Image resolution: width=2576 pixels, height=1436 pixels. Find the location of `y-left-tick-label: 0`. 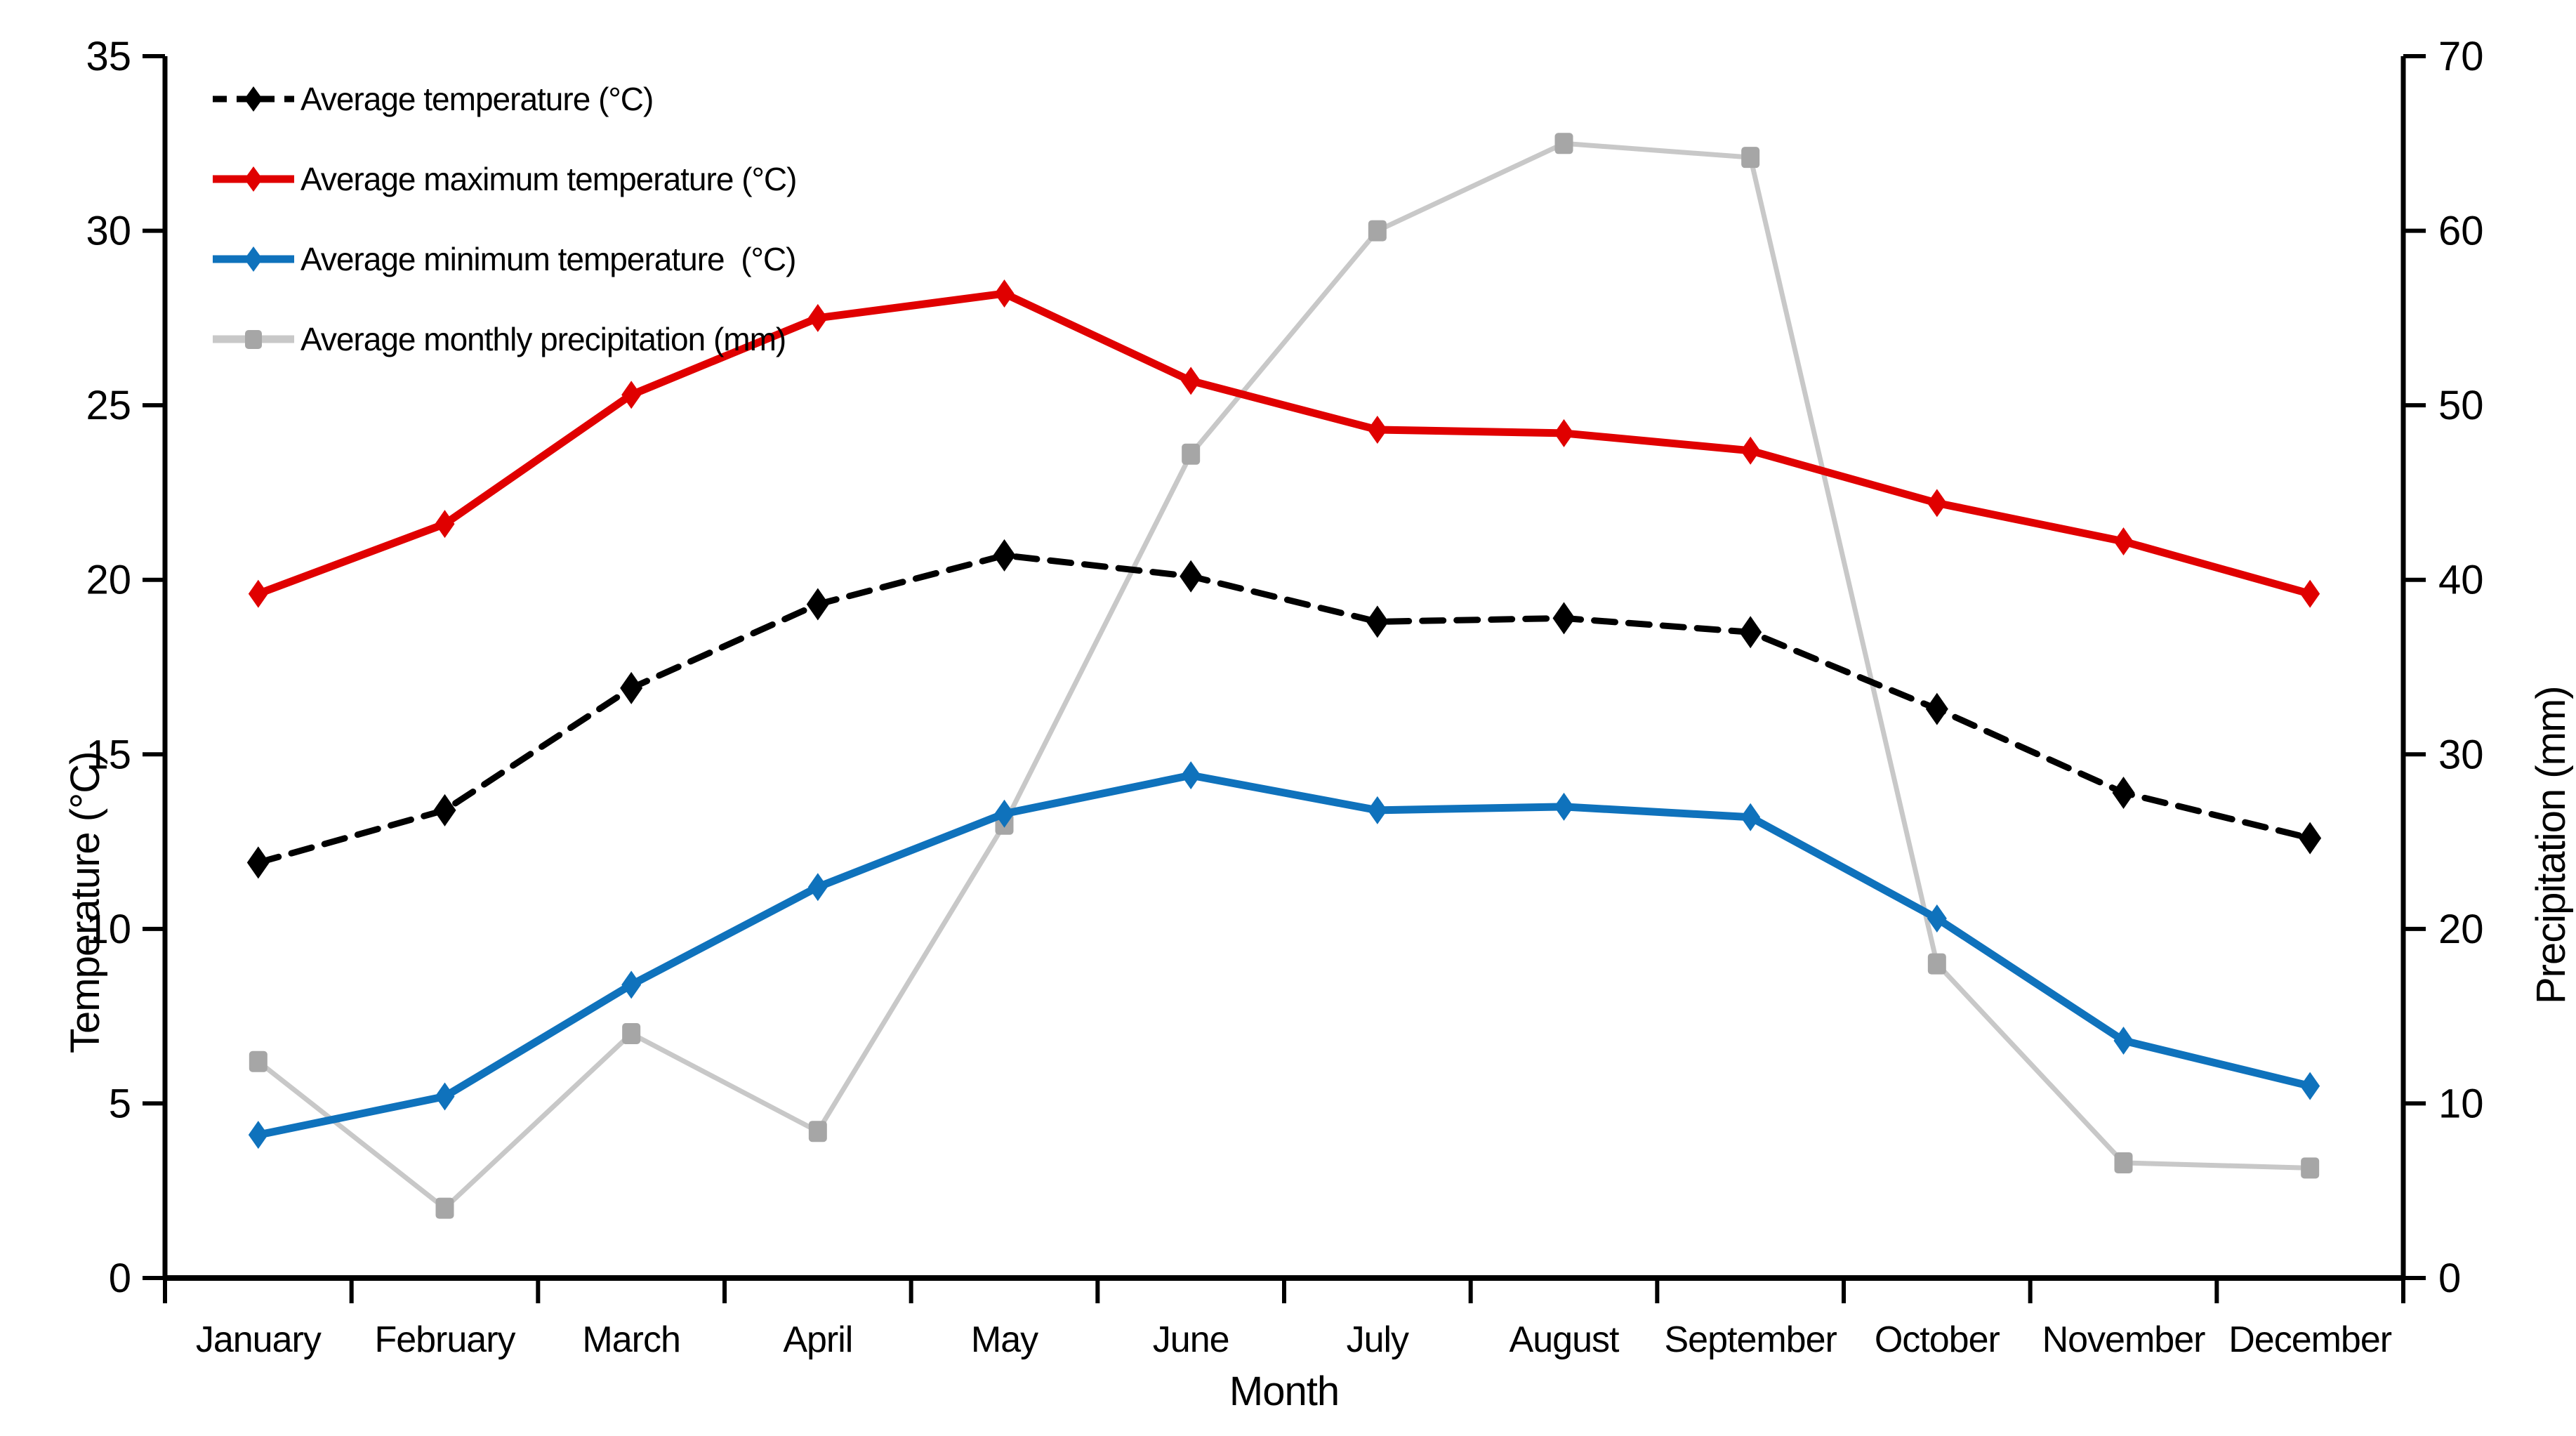

y-left-tick-label: 0 is located at coordinates (120, 1279).